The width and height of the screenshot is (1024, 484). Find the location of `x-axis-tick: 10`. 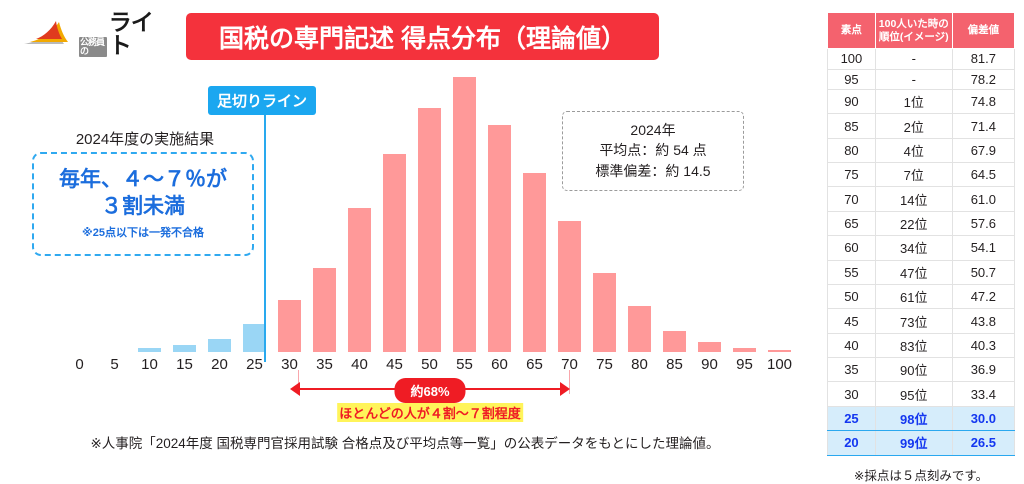

x-axis-tick: 10 is located at coordinates (149, 364).